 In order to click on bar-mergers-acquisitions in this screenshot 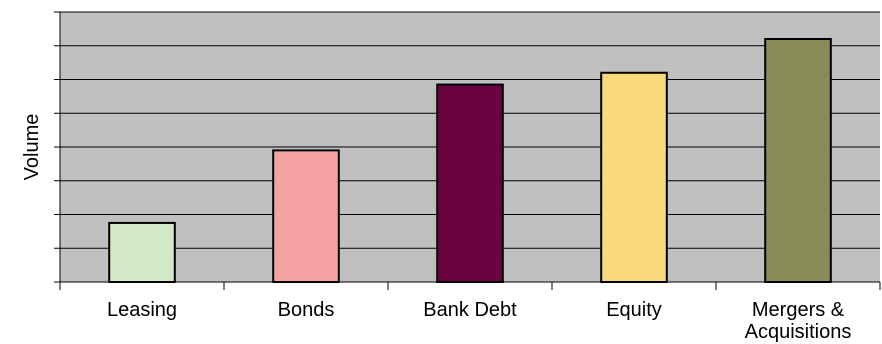, I will do `click(798, 160)`.